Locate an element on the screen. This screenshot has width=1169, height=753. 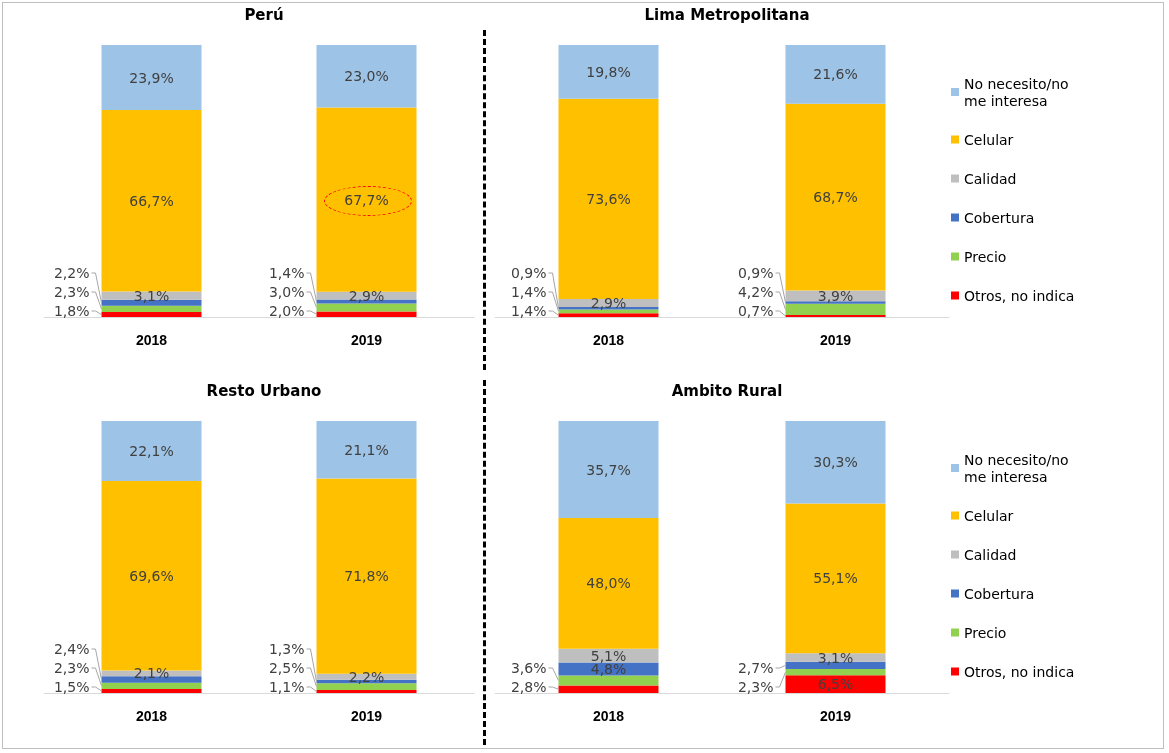
data-label: 35,7% is located at coordinates (608, 469).